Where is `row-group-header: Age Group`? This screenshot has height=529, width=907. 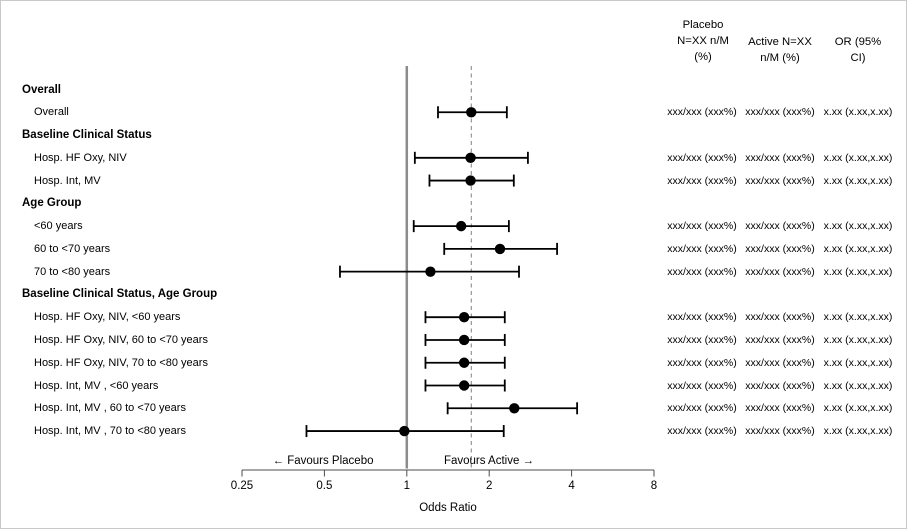 row-group-header: Age Group is located at coordinates (52, 203).